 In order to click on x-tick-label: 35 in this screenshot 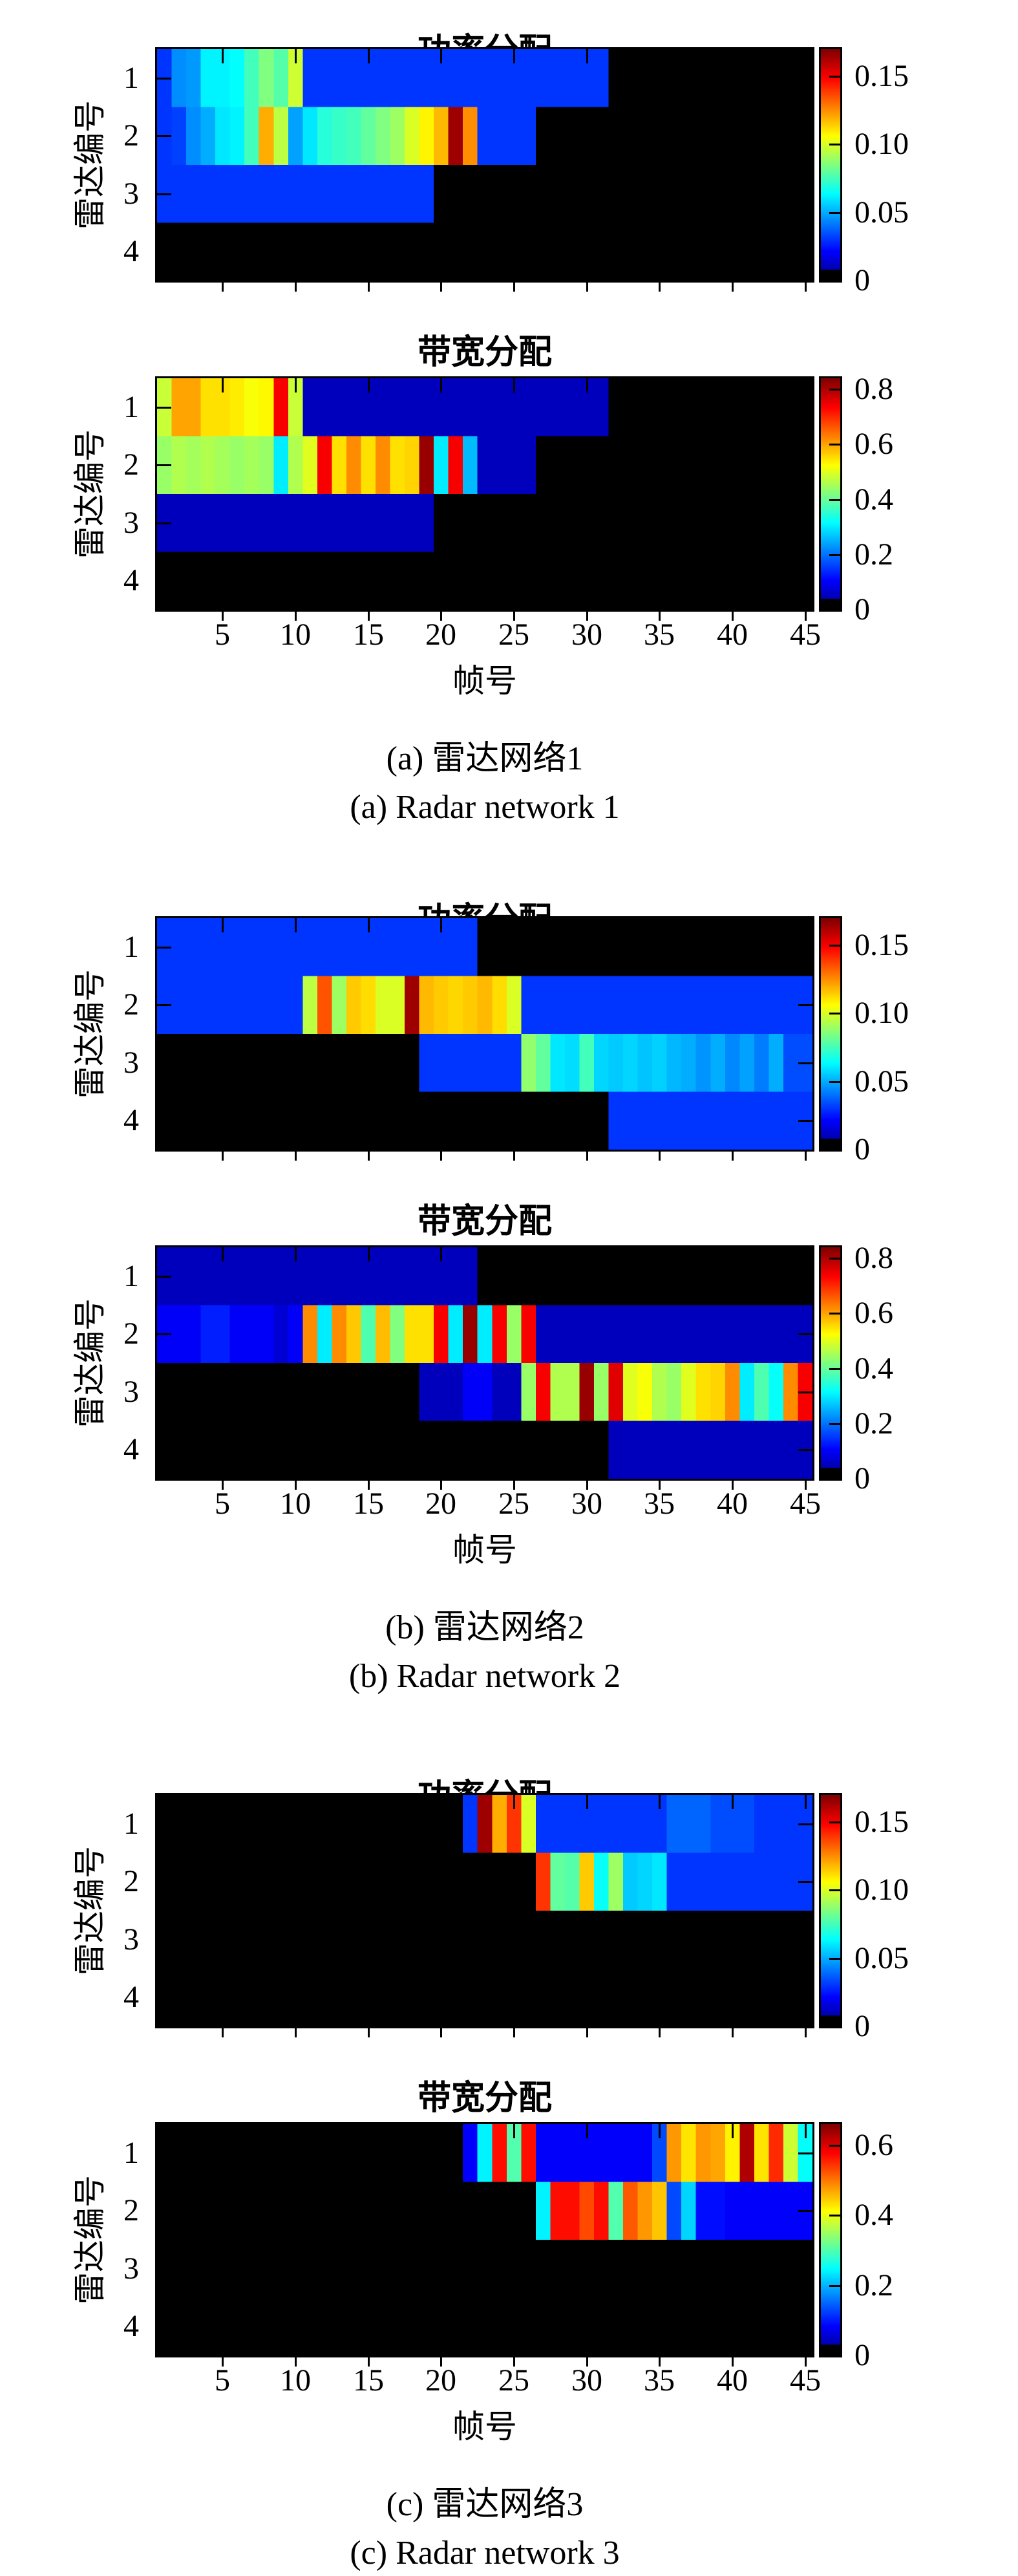, I will do `click(659, 2380)`.